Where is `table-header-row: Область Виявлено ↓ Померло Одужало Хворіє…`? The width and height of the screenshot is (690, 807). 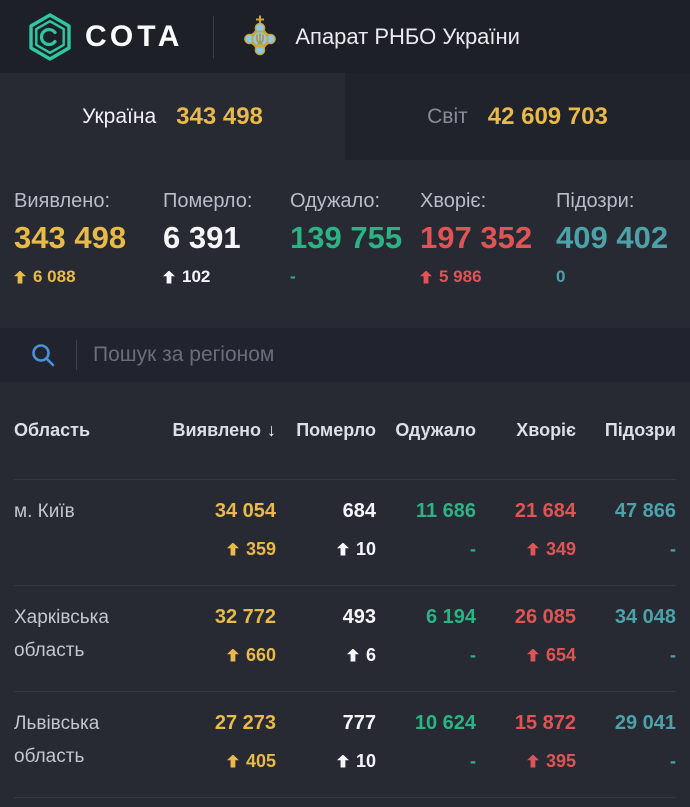
table-header-row: Область Виявлено ↓ Померло Одужало Хворіє… is located at coordinates (345, 430).